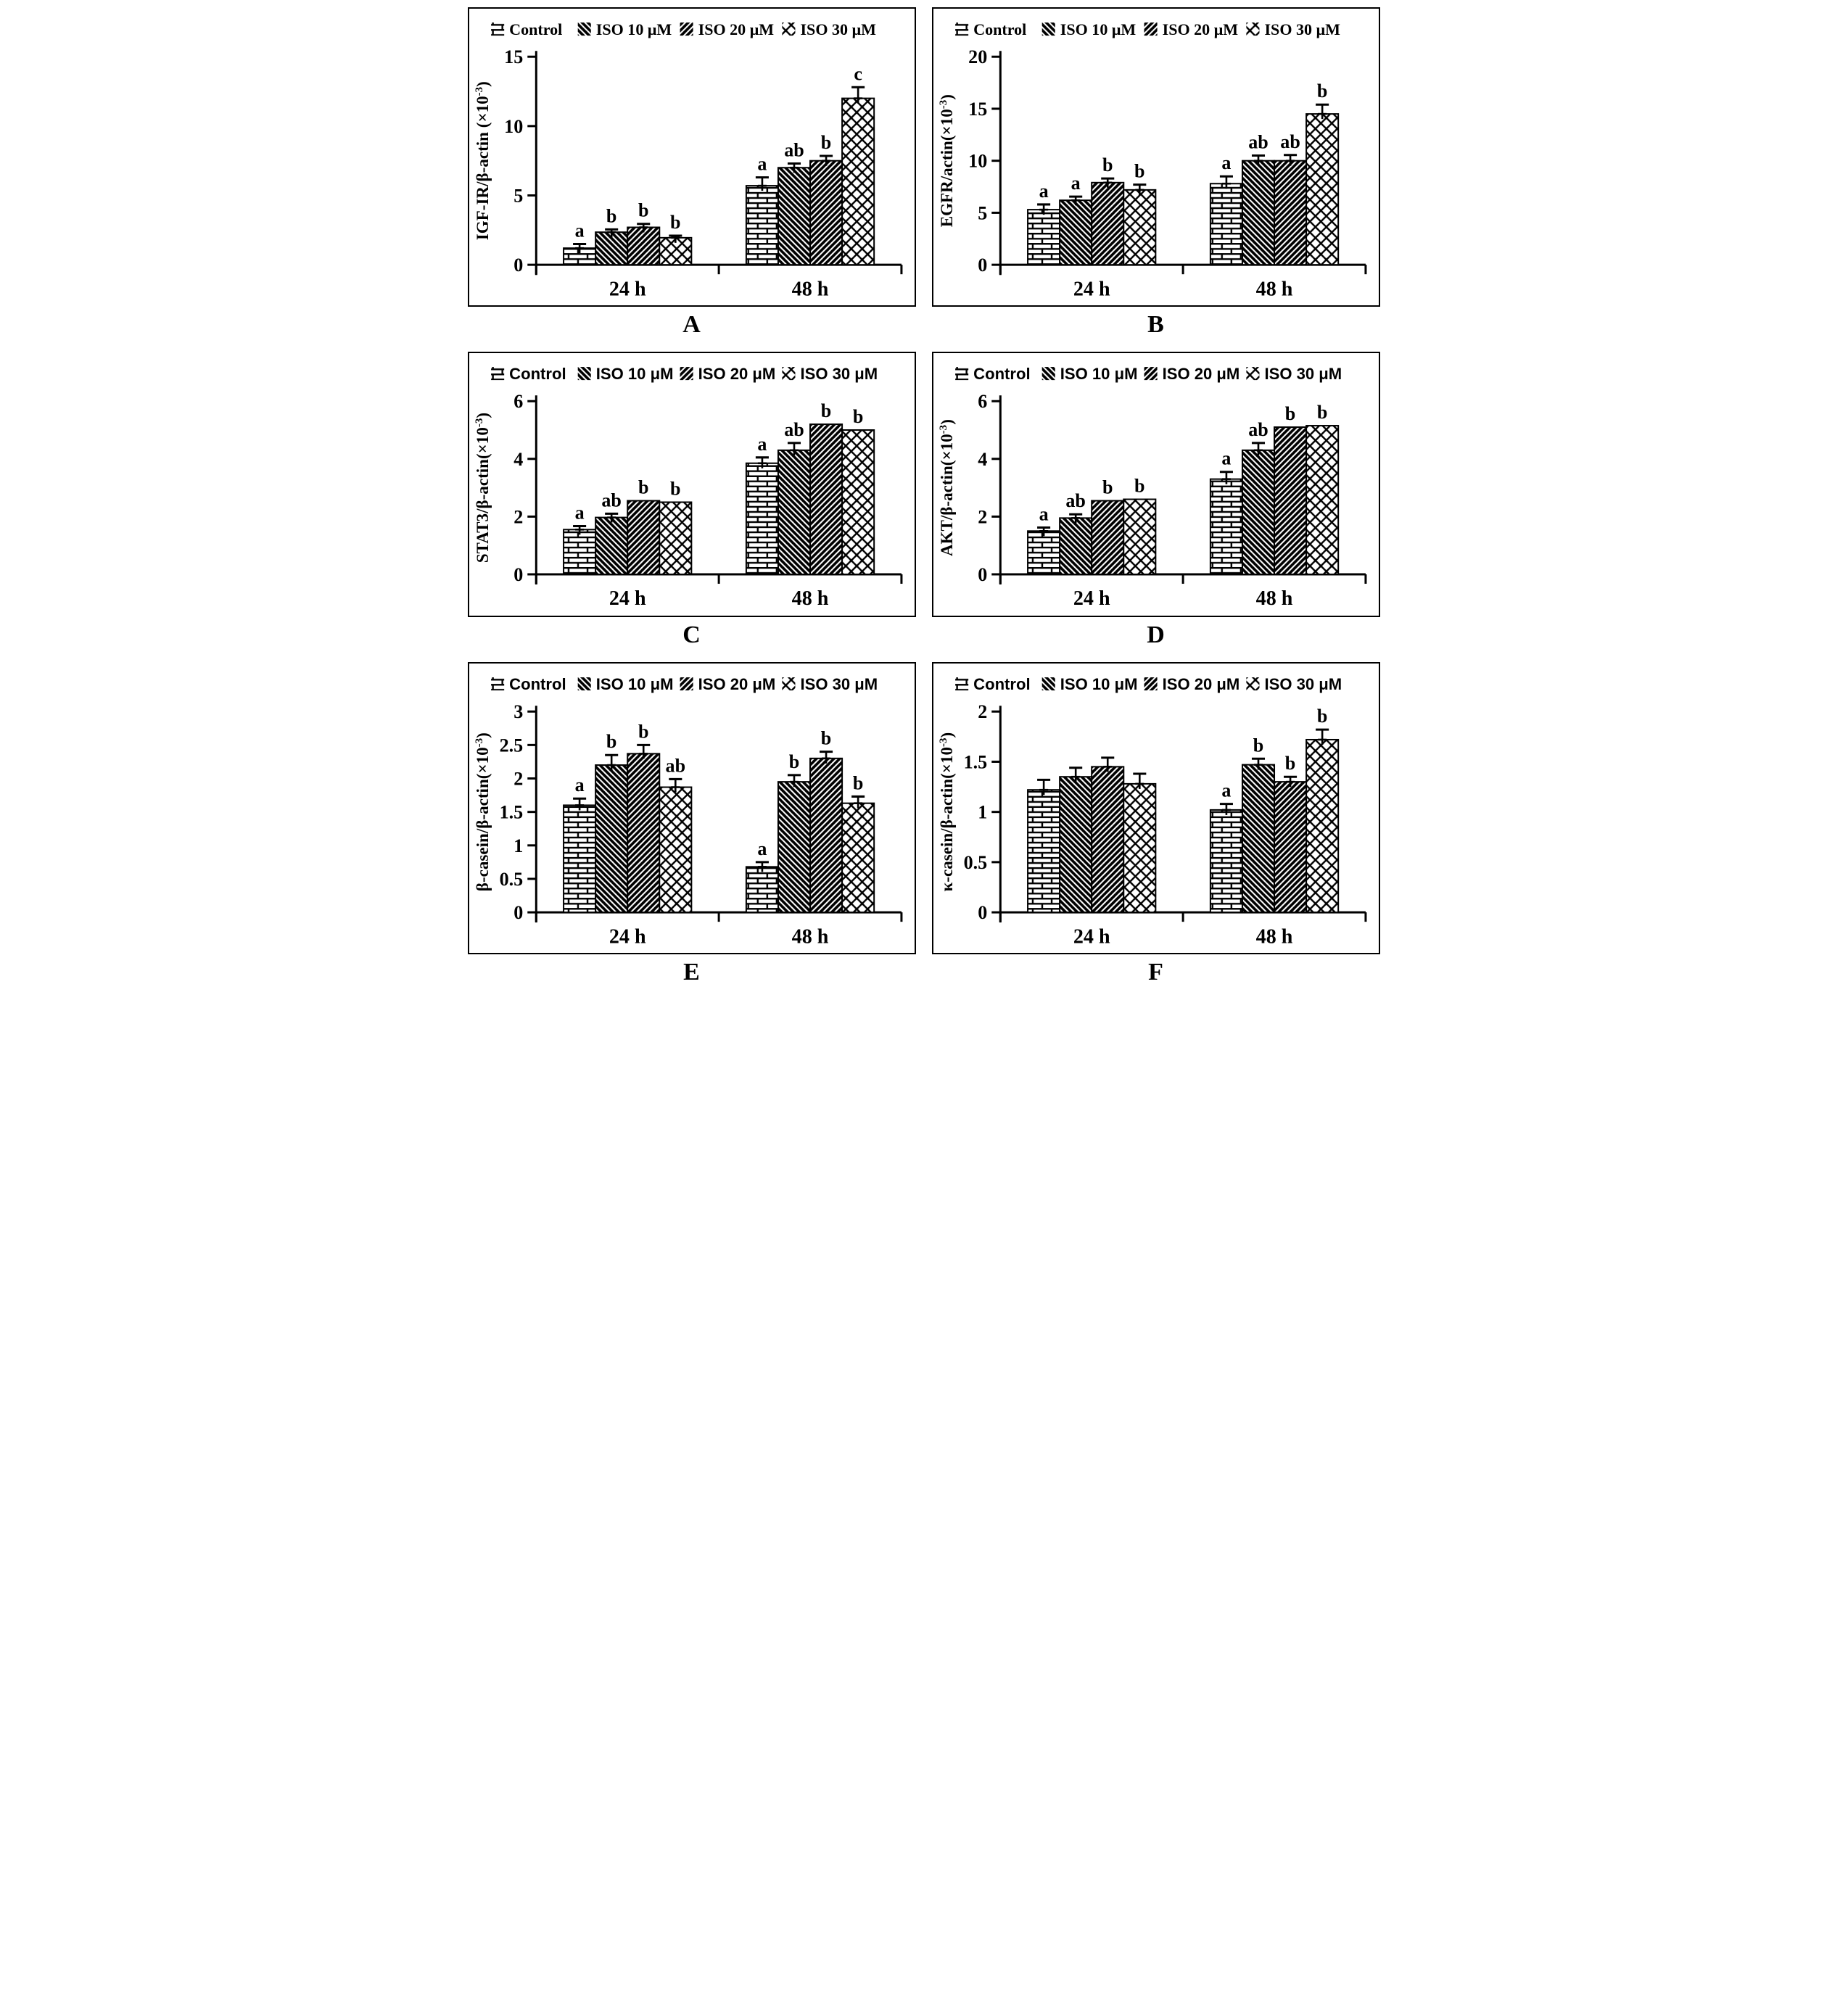 The image size is (1848, 1992). Describe the element at coordinates (1156, 634) in the screenshot. I see `panel-D-letter: D` at that location.